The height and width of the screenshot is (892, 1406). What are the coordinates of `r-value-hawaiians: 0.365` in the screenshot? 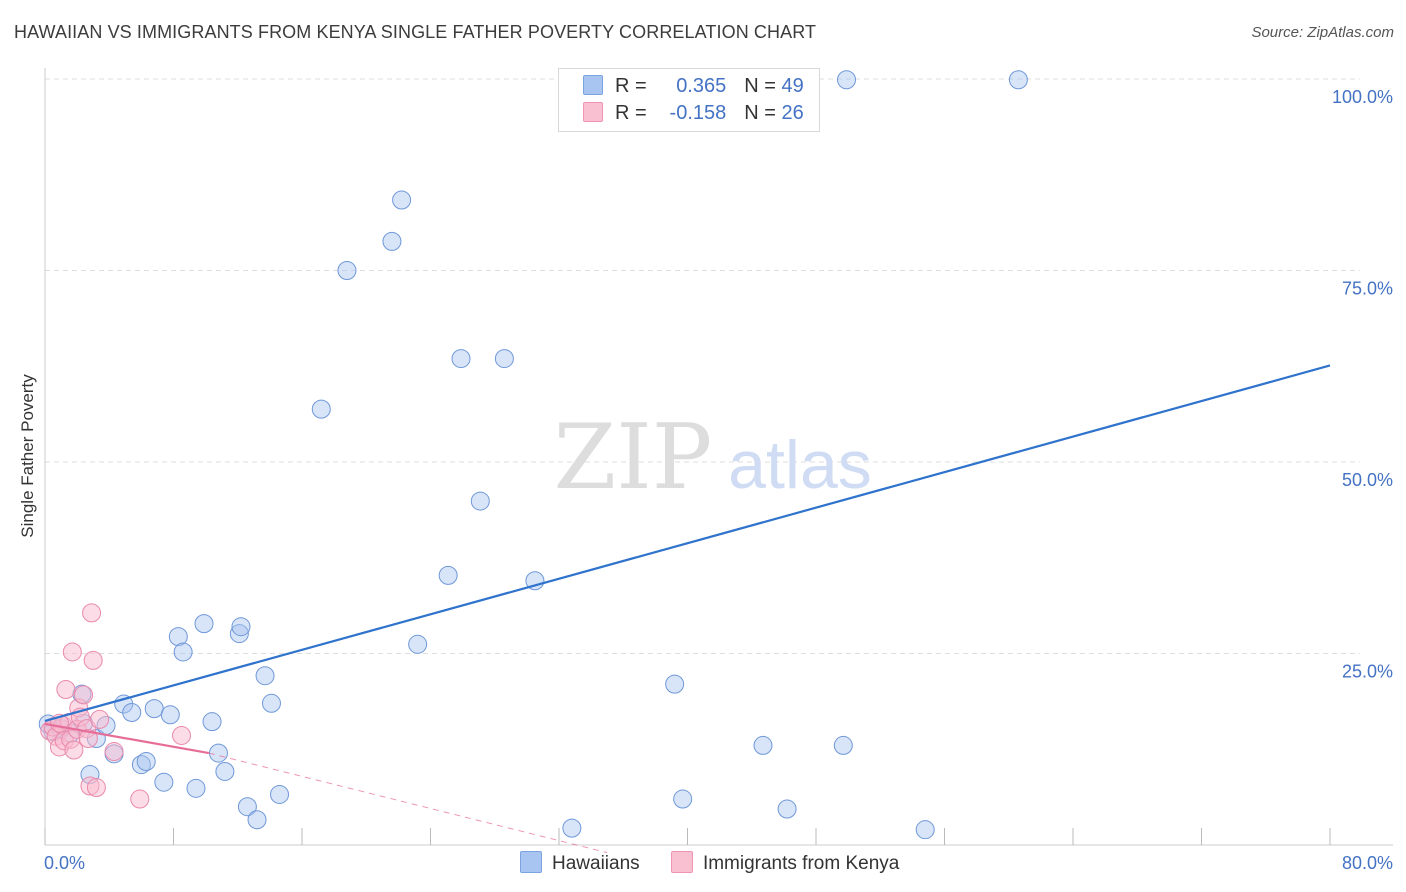 It's located at (701, 86).